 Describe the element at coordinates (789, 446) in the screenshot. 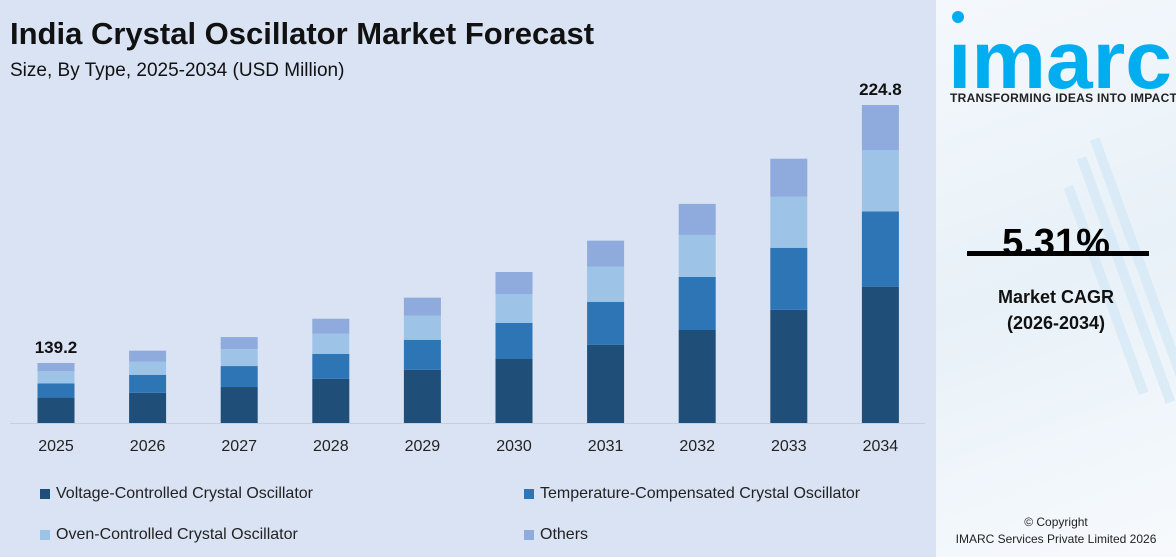

I see `x-tick-label: 2033` at that location.